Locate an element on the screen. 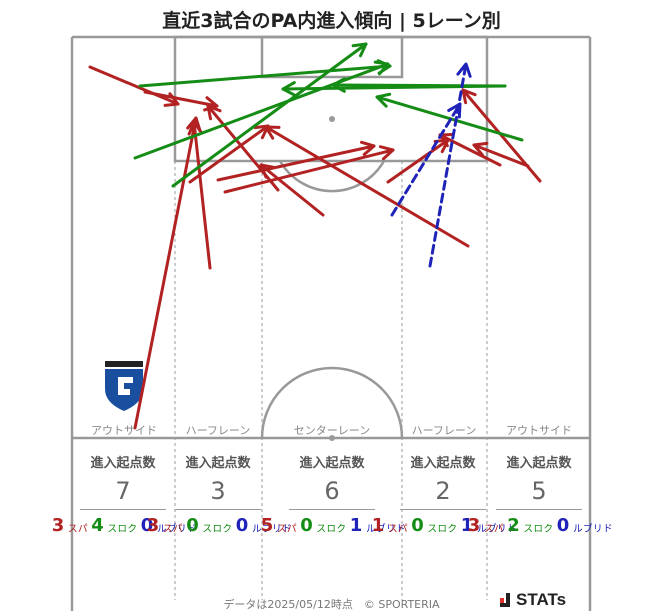 The width and height of the screenshot is (663, 612). lane-name-2: ハーフレーン is located at coordinates (218, 430).